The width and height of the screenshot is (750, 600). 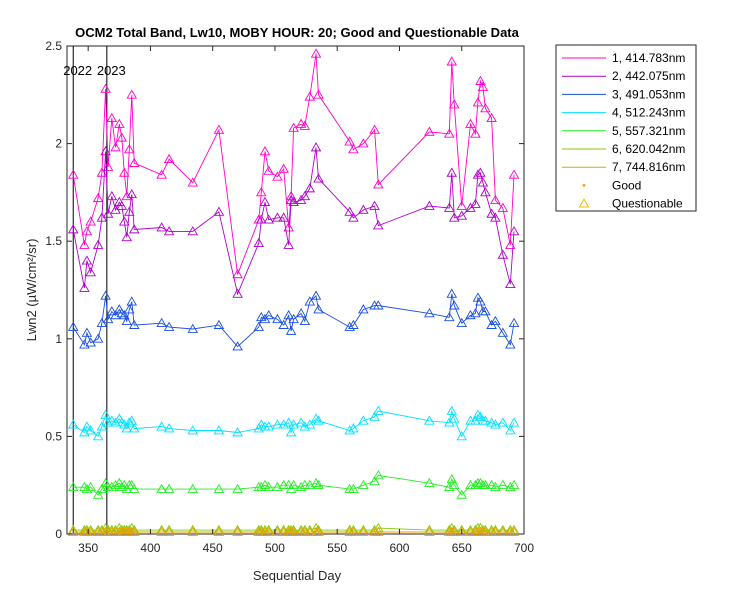 What do you see at coordinates (297, 575) in the screenshot?
I see `x-axis-label: Sequential Day` at bounding box center [297, 575].